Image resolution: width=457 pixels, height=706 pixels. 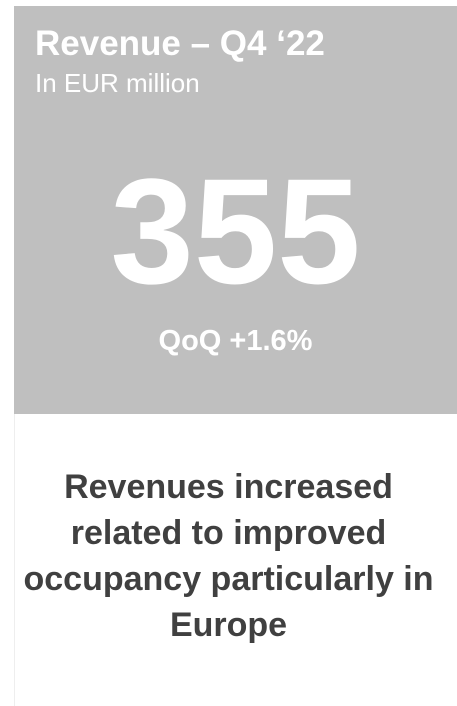 I want to click on card-title: Revenue – Q4 ‘22, so click(x=180, y=43).